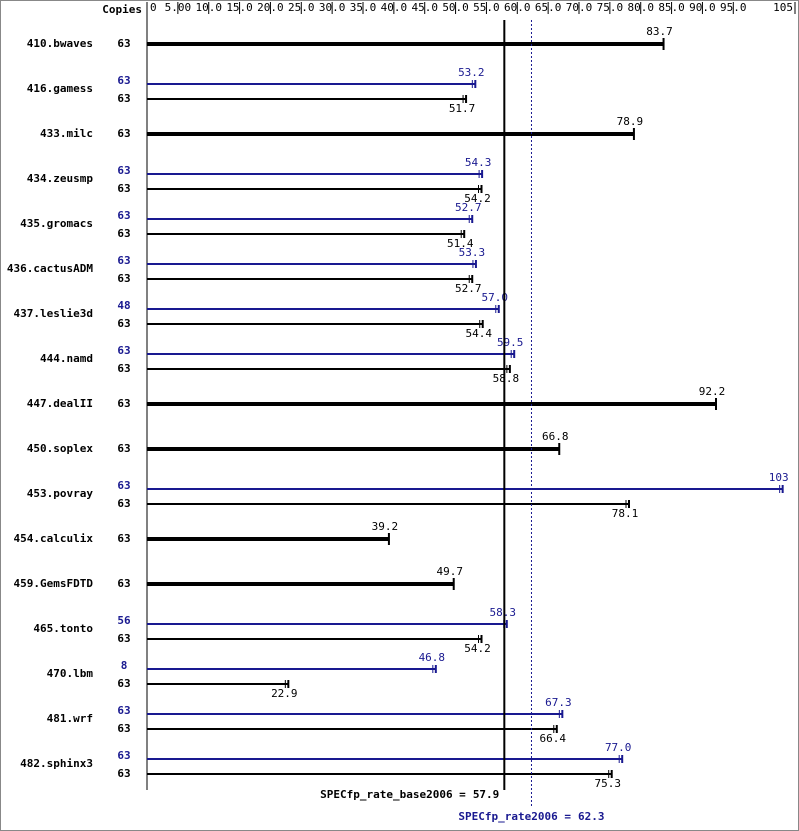 This screenshot has height=831, width=799. Describe the element at coordinates (123, 305) in the screenshot. I see `copies-label: 48` at that location.